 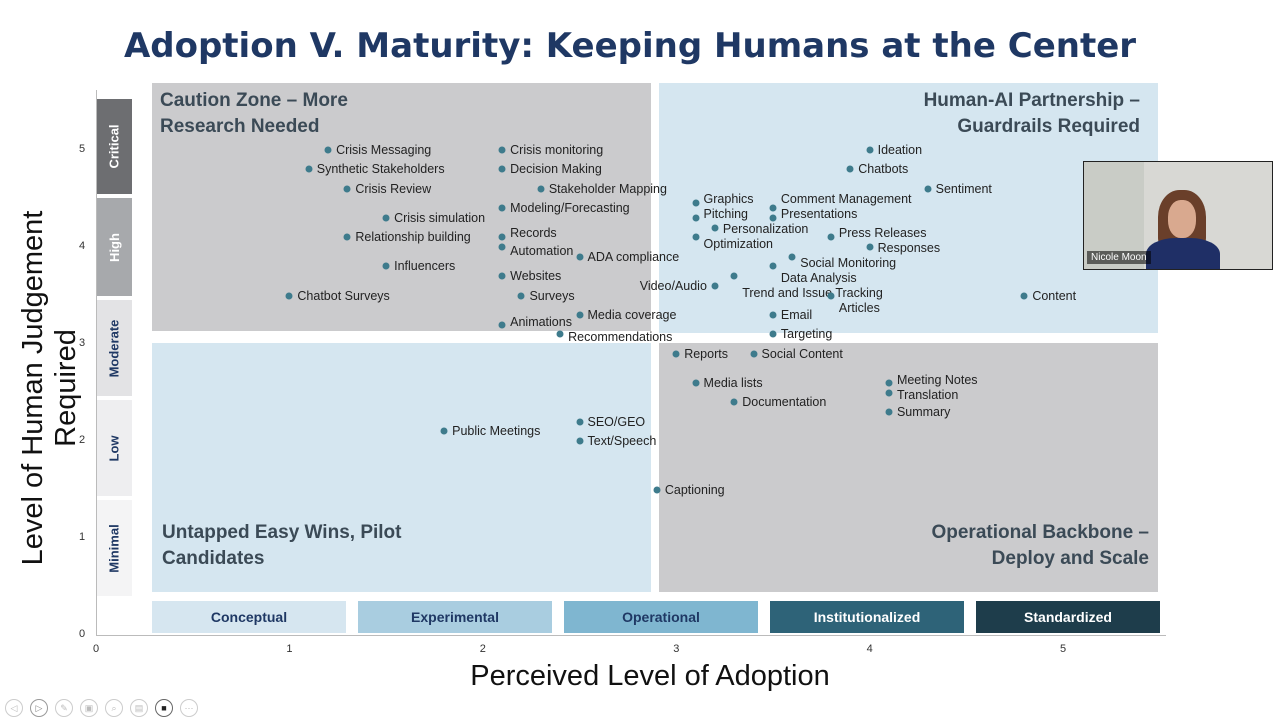 I want to click on data-point-label: Data Analysis, so click(x=818, y=278).